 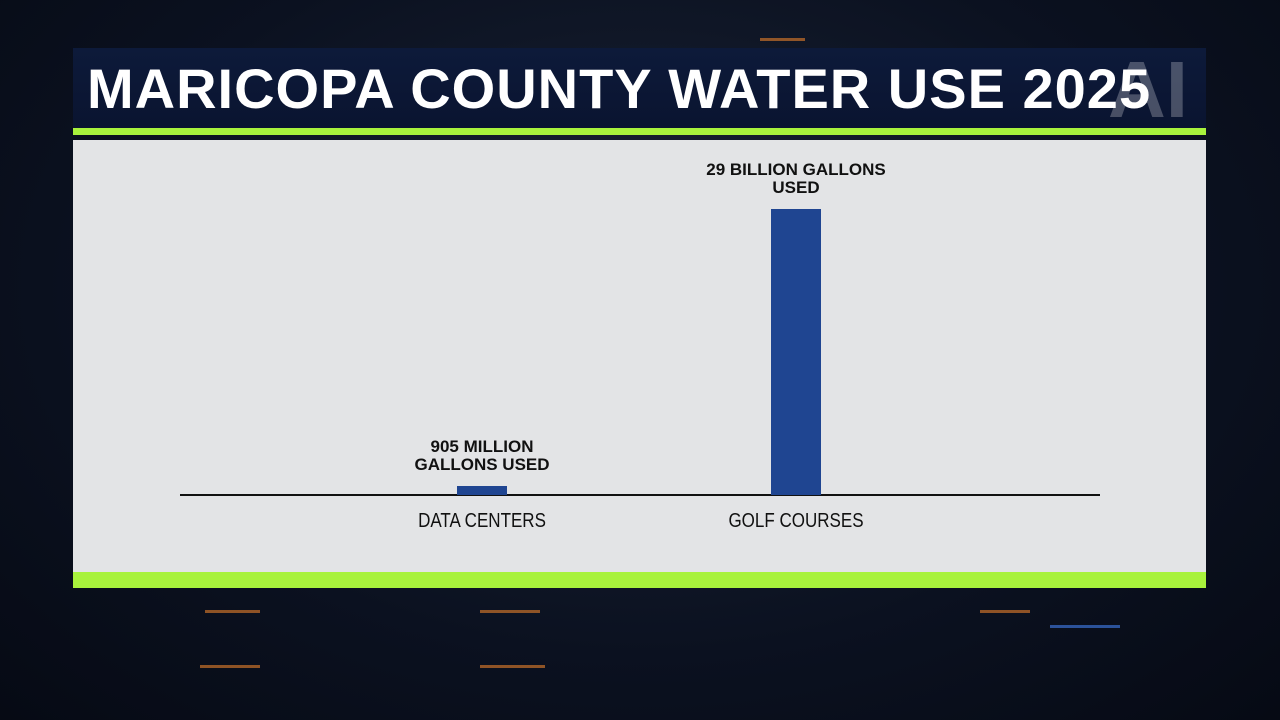 What do you see at coordinates (619, 88) in the screenshot?
I see `chart-title: MARICOPA COUNTY WATER USE 2025` at bounding box center [619, 88].